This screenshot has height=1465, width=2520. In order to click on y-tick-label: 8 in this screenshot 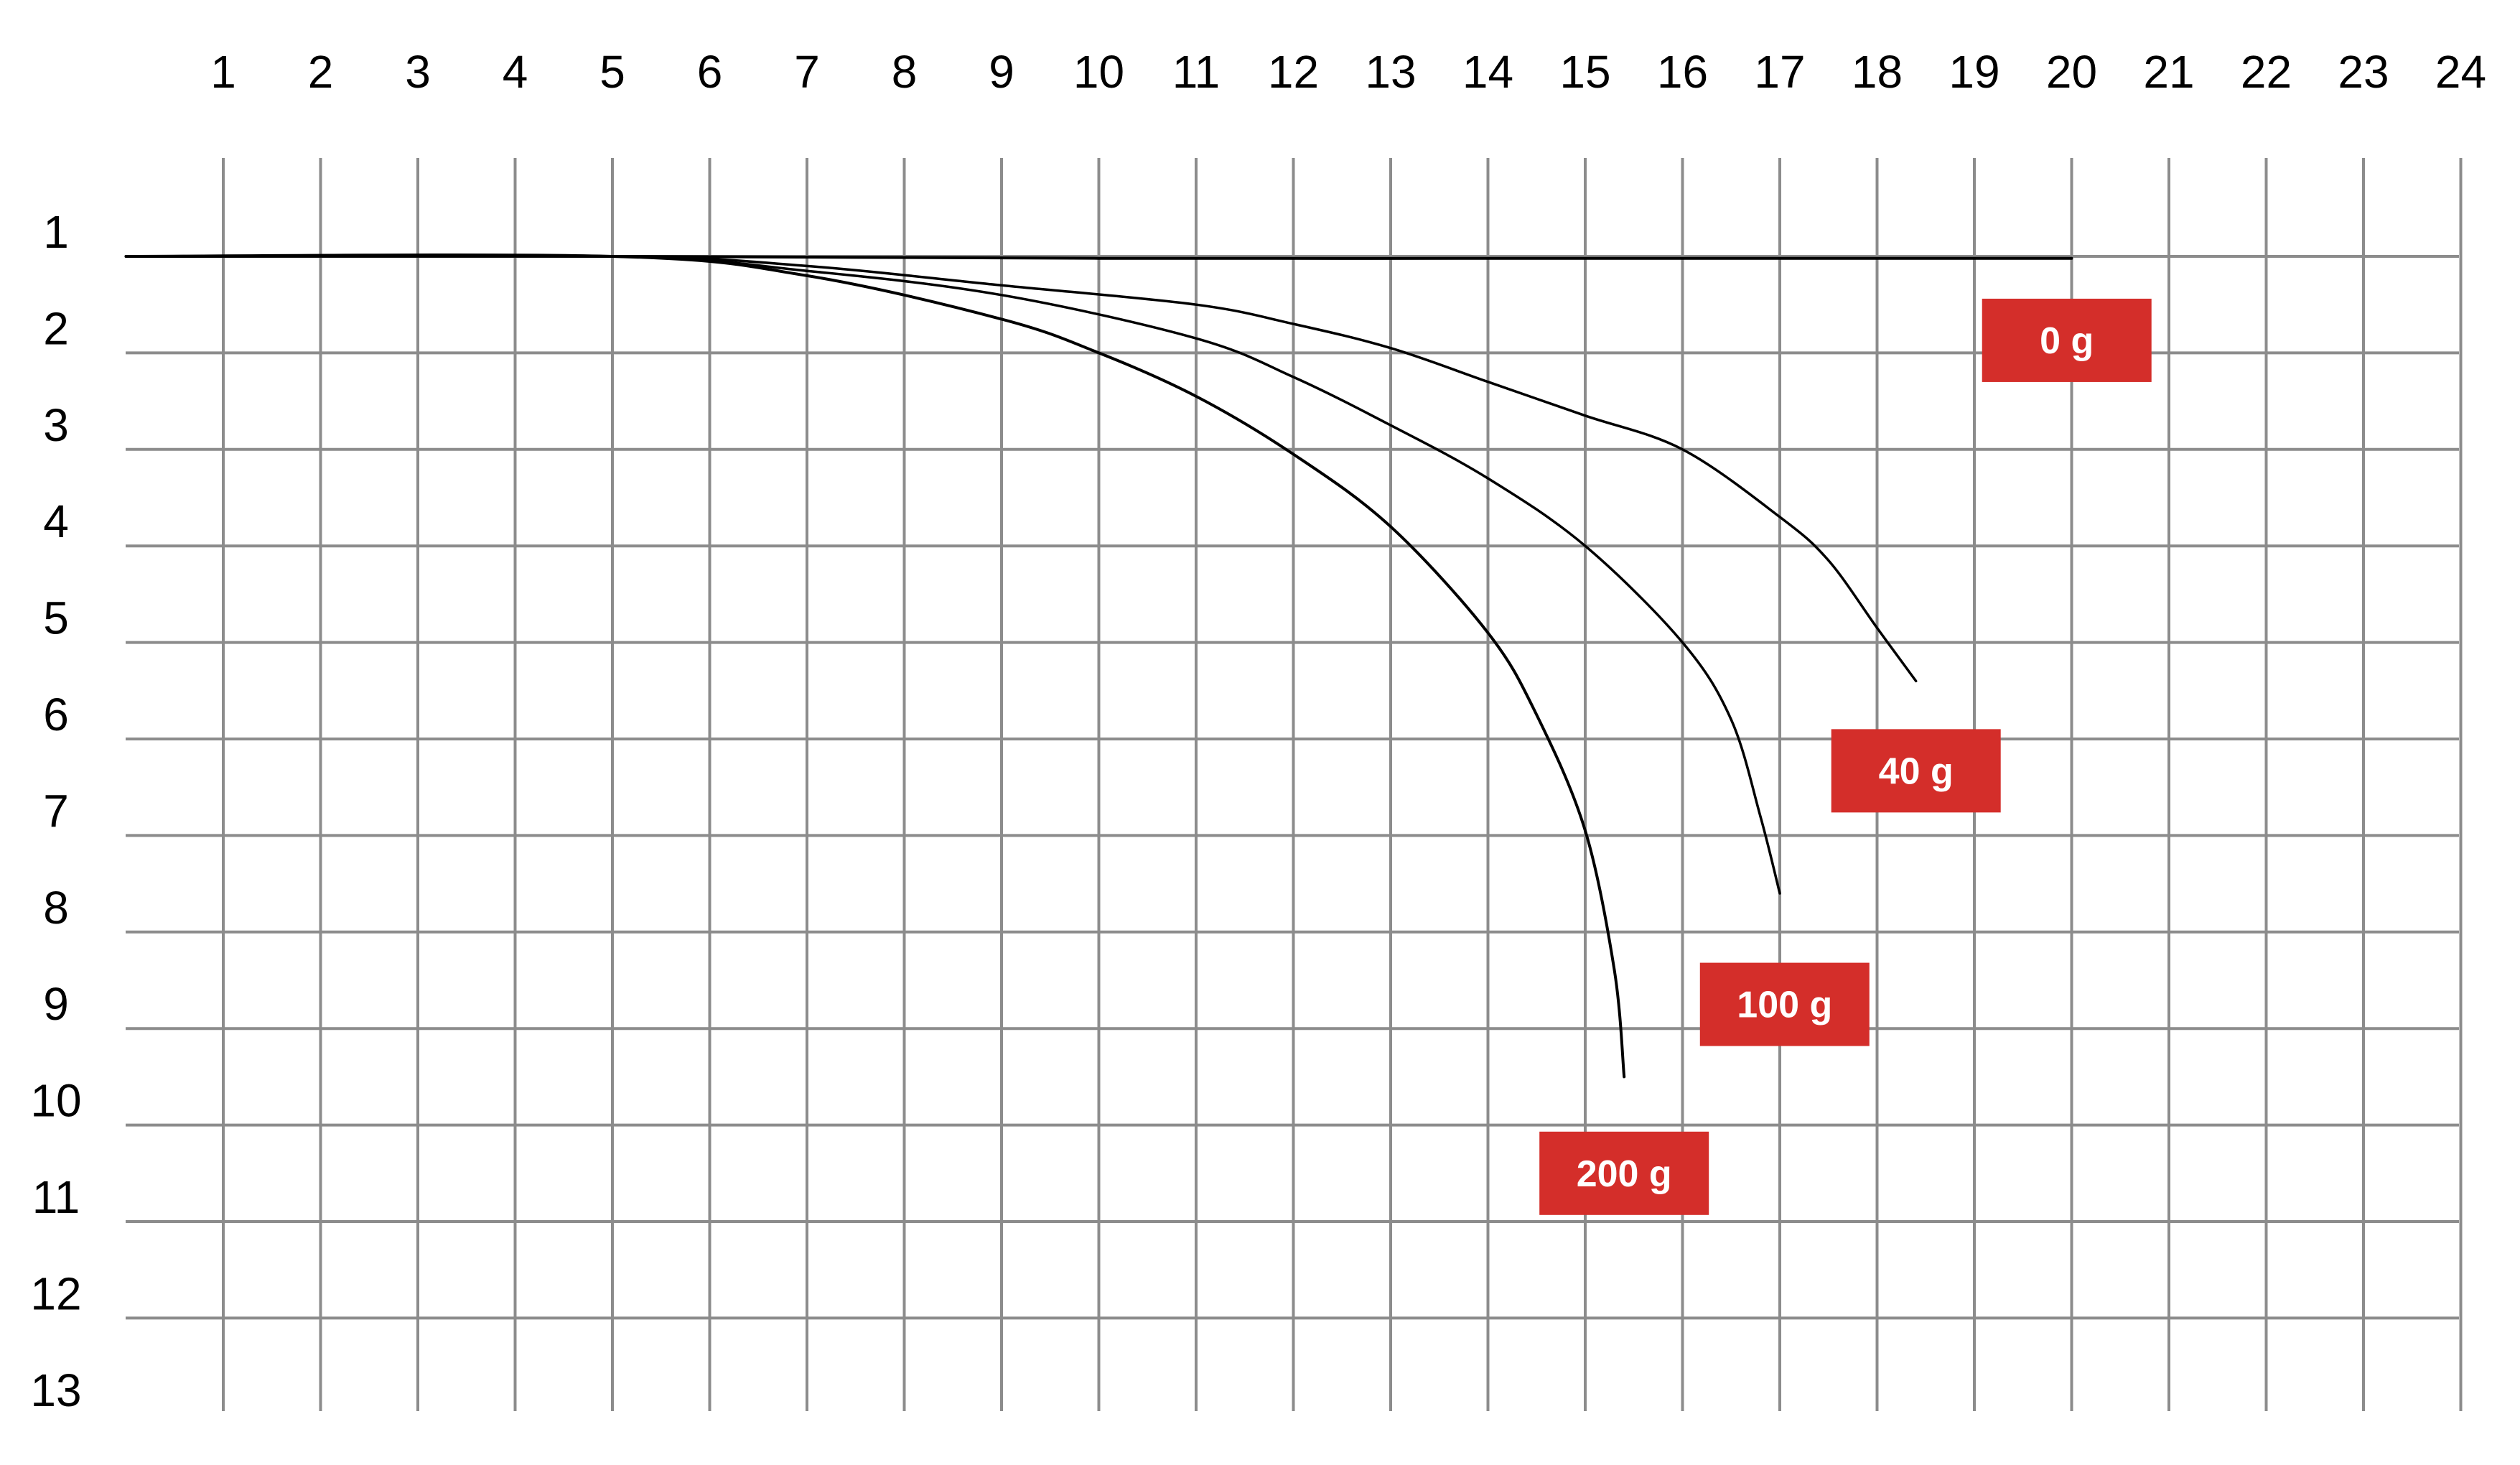, I will do `click(56, 908)`.